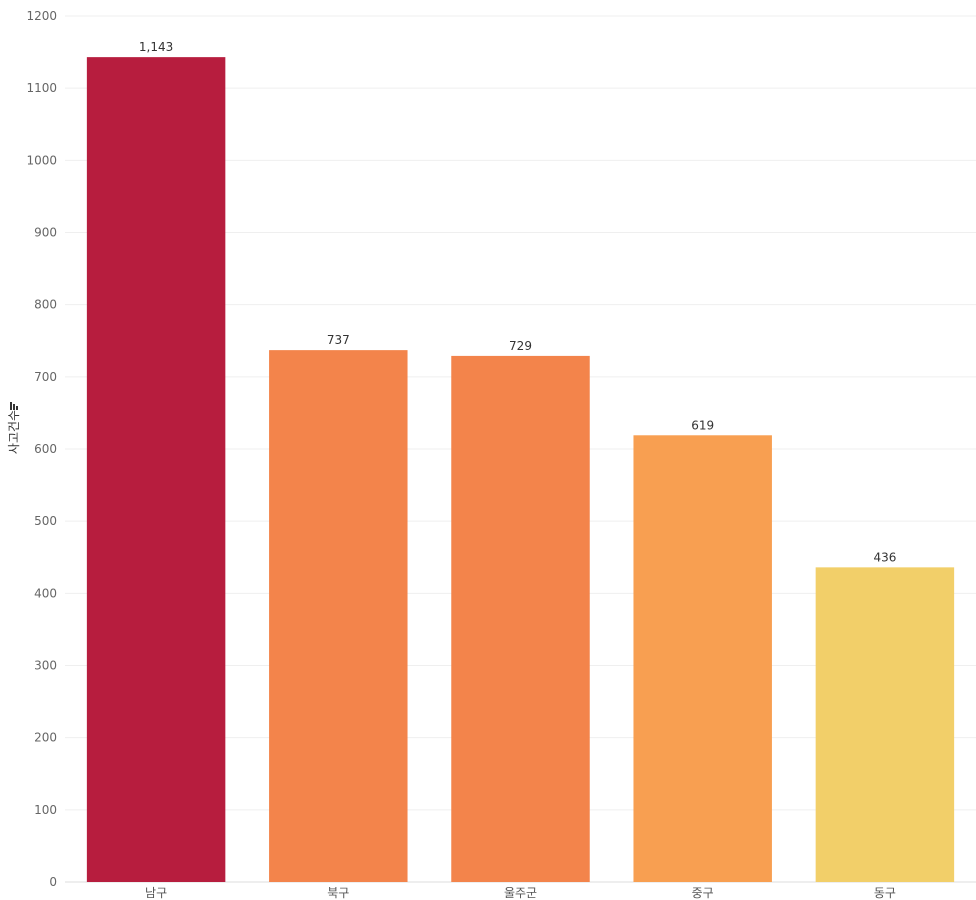 The height and width of the screenshot is (900, 976). Describe the element at coordinates (41, 16) in the screenshot. I see `y-tick-label: 1200` at that location.